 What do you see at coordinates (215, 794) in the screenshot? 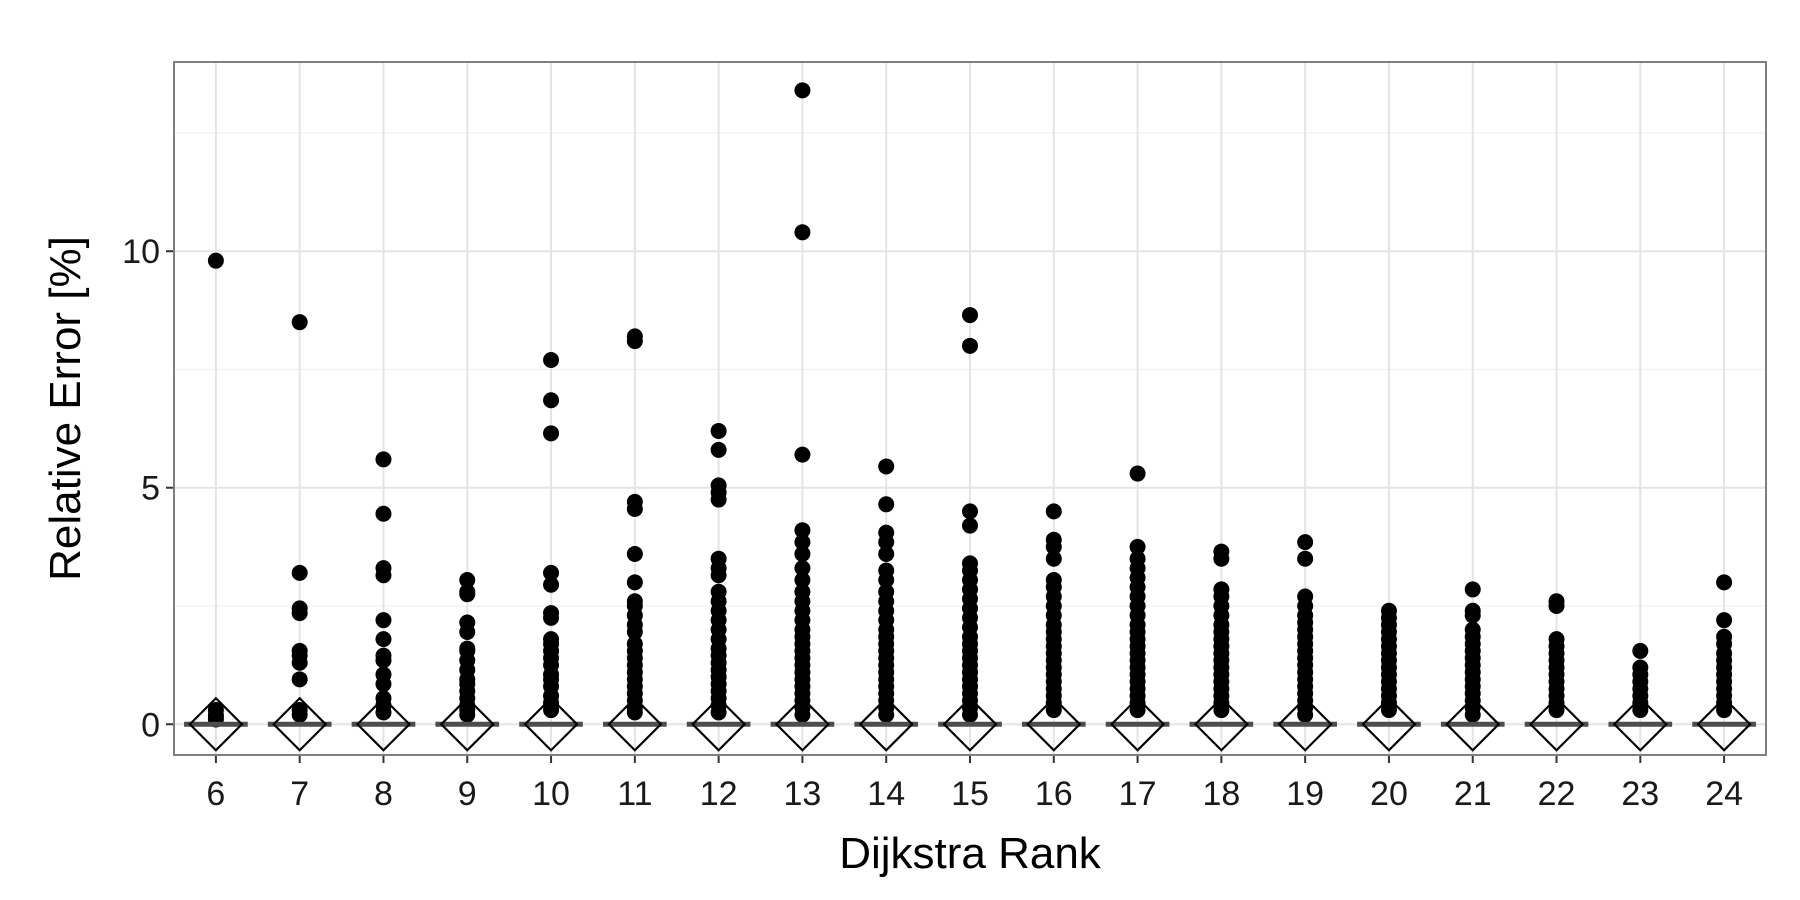
I see `x-tick-label: 6` at bounding box center [215, 794].